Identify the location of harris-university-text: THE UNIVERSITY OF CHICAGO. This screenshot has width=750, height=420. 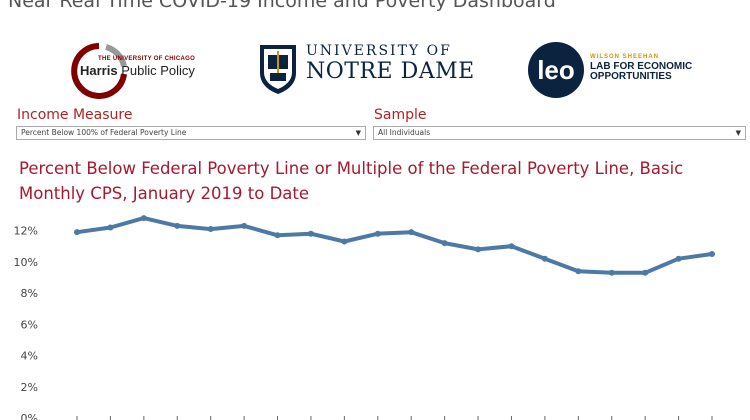
(147, 59).